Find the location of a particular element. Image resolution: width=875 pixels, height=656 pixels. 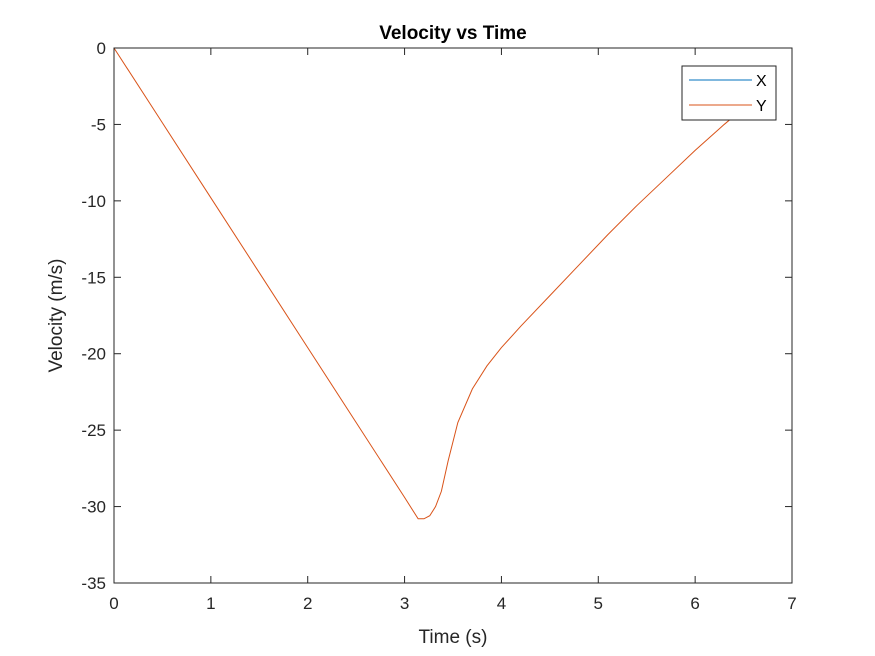

y-tick-label: -15 is located at coordinates (93, 277).